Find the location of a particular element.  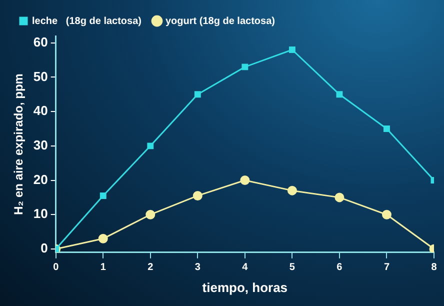

x-tick-label: 8 is located at coordinates (434, 268).